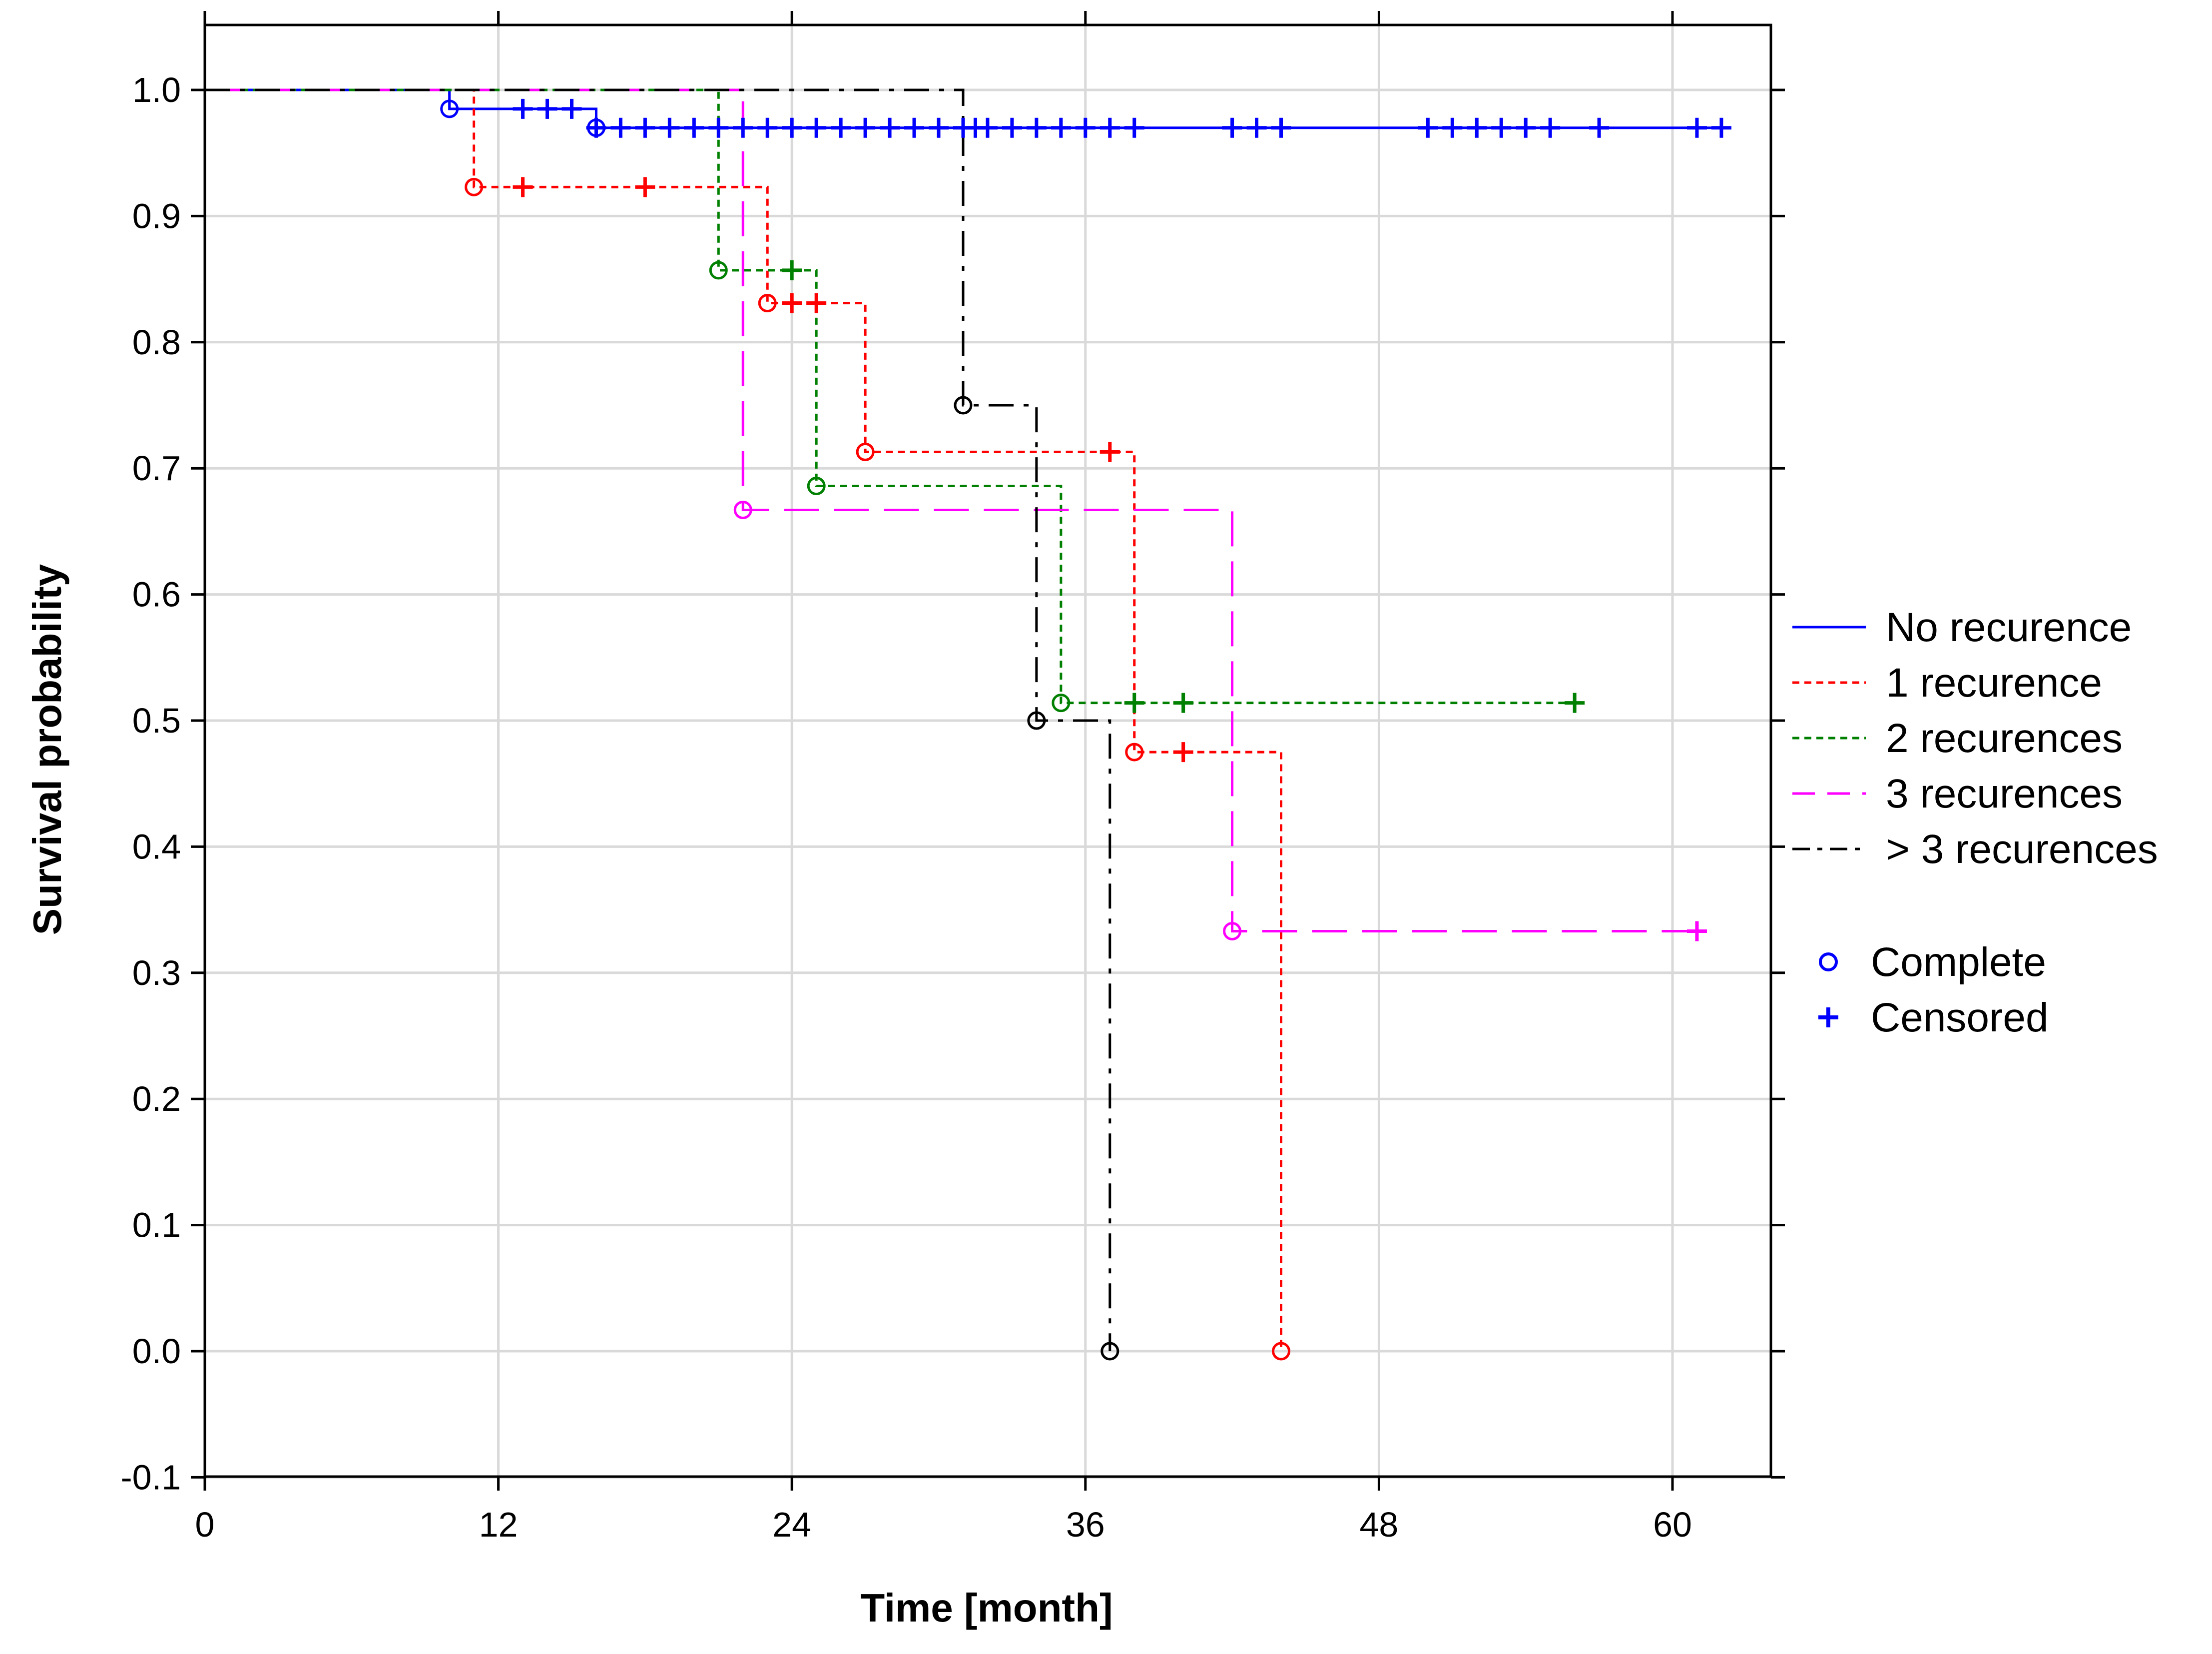  Describe the element at coordinates (156, 846) in the screenshot. I see `y-tick-label: 0.4` at that location.